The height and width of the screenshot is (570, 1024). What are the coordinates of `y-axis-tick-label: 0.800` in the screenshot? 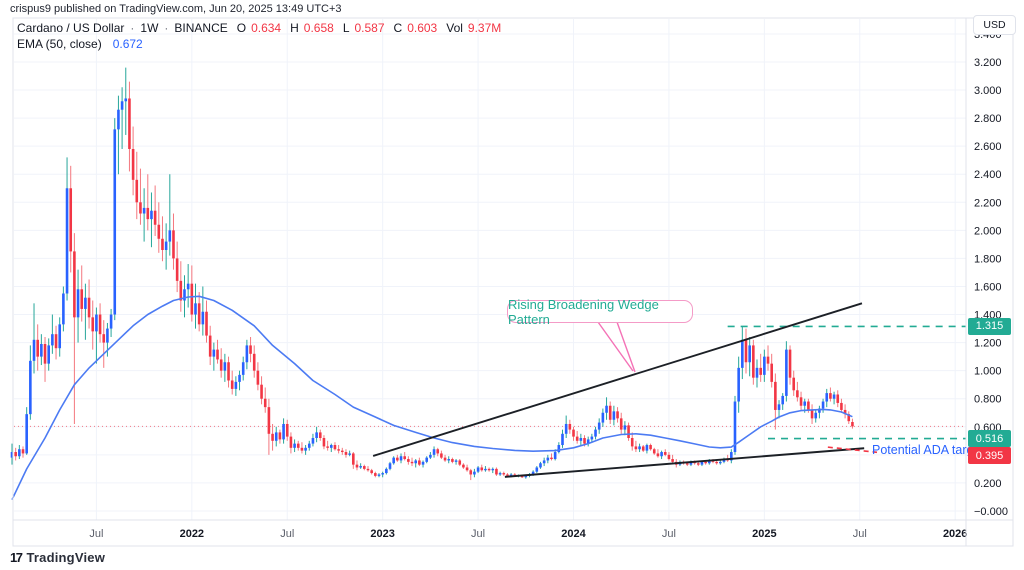 It's located at (988, 400).